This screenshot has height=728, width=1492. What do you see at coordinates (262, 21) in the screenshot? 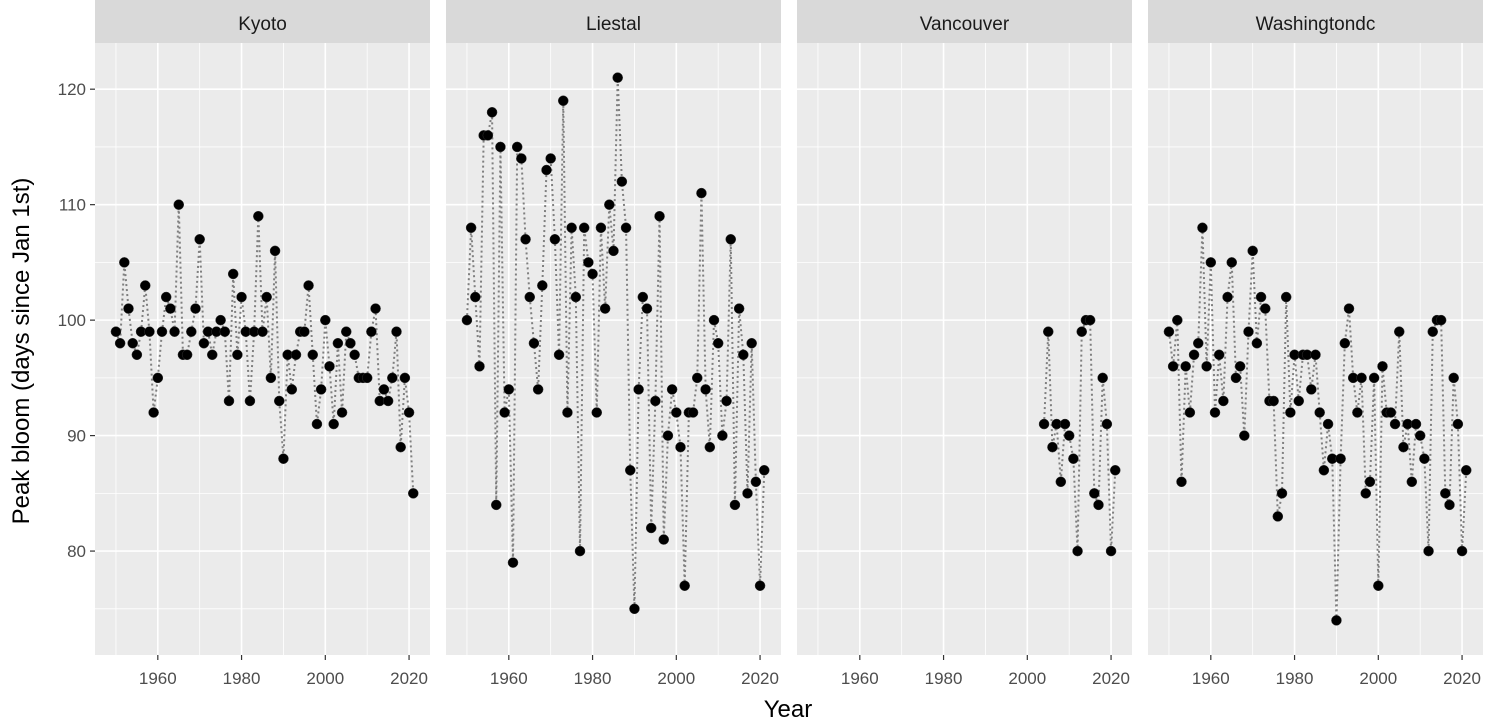
I see `facet-strip` at bounding box center [262, 21].